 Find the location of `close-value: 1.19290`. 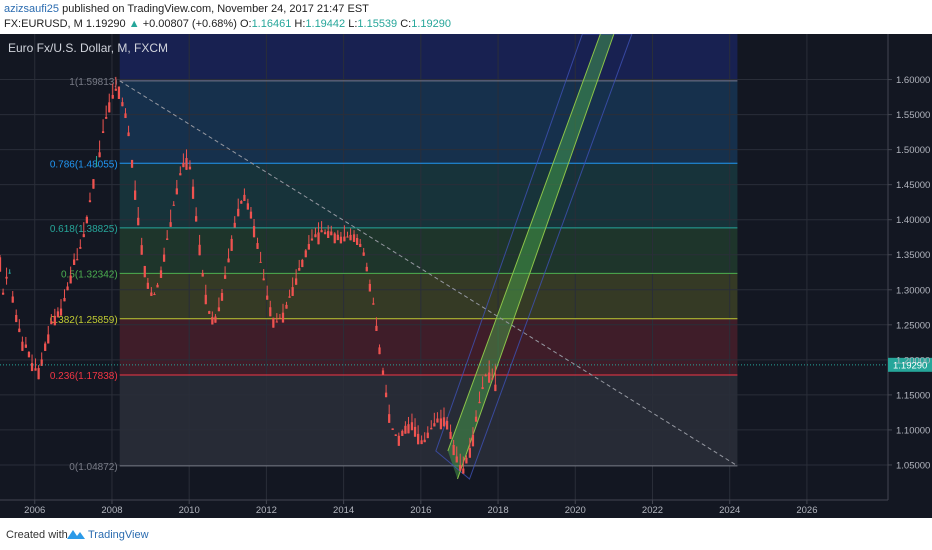

close-value: 1.19290 is located at coordinates (431, 24).